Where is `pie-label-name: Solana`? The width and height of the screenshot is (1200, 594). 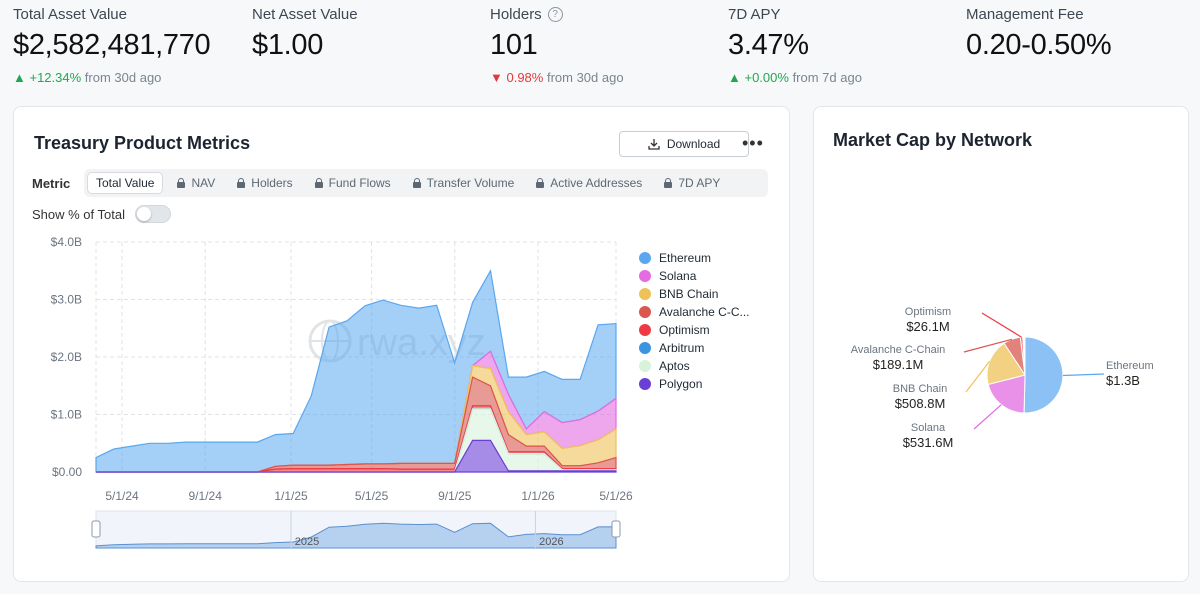 pie-label-name: Solana is located at coordinates (928, 428).